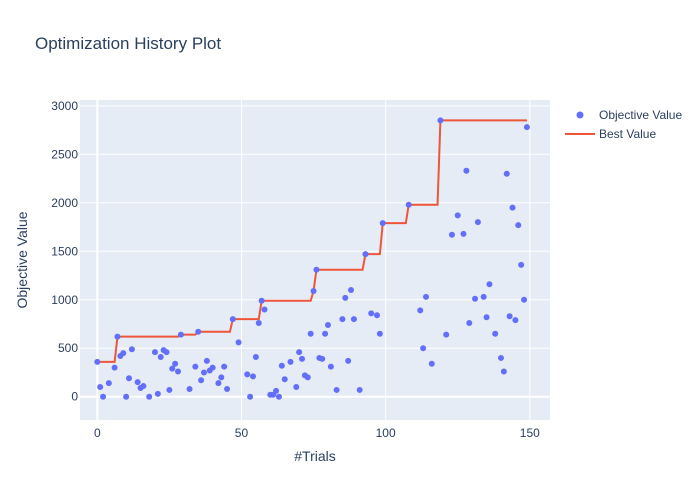  I want to click on y-tick-label: 2500, so click(64, 154).